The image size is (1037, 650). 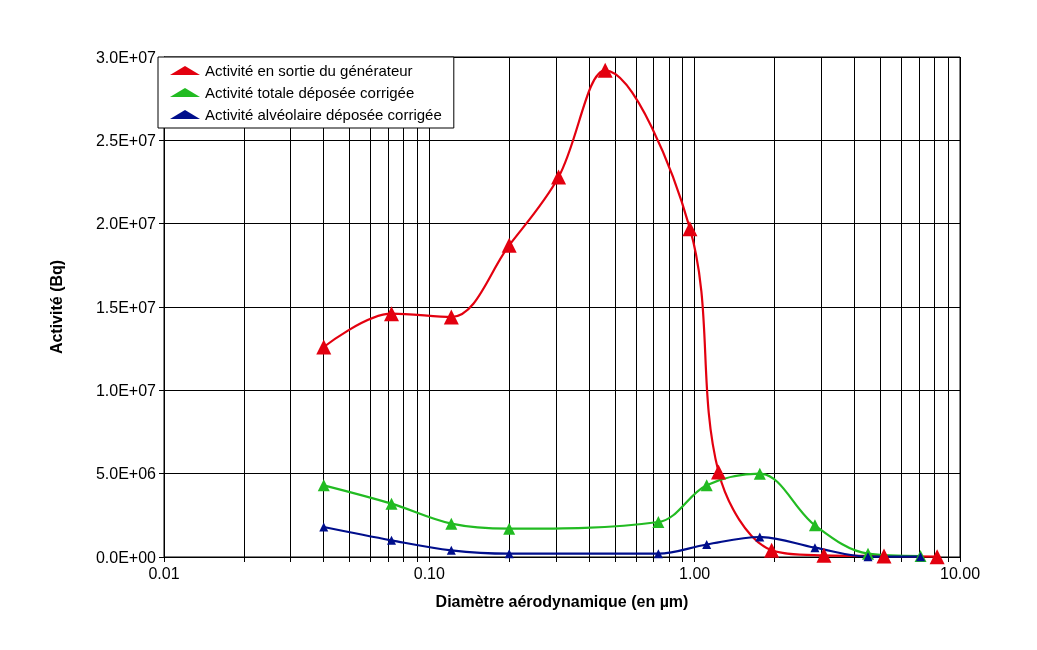 I want to click on x-tick-label: 0.10, so click(x=429, y=573).